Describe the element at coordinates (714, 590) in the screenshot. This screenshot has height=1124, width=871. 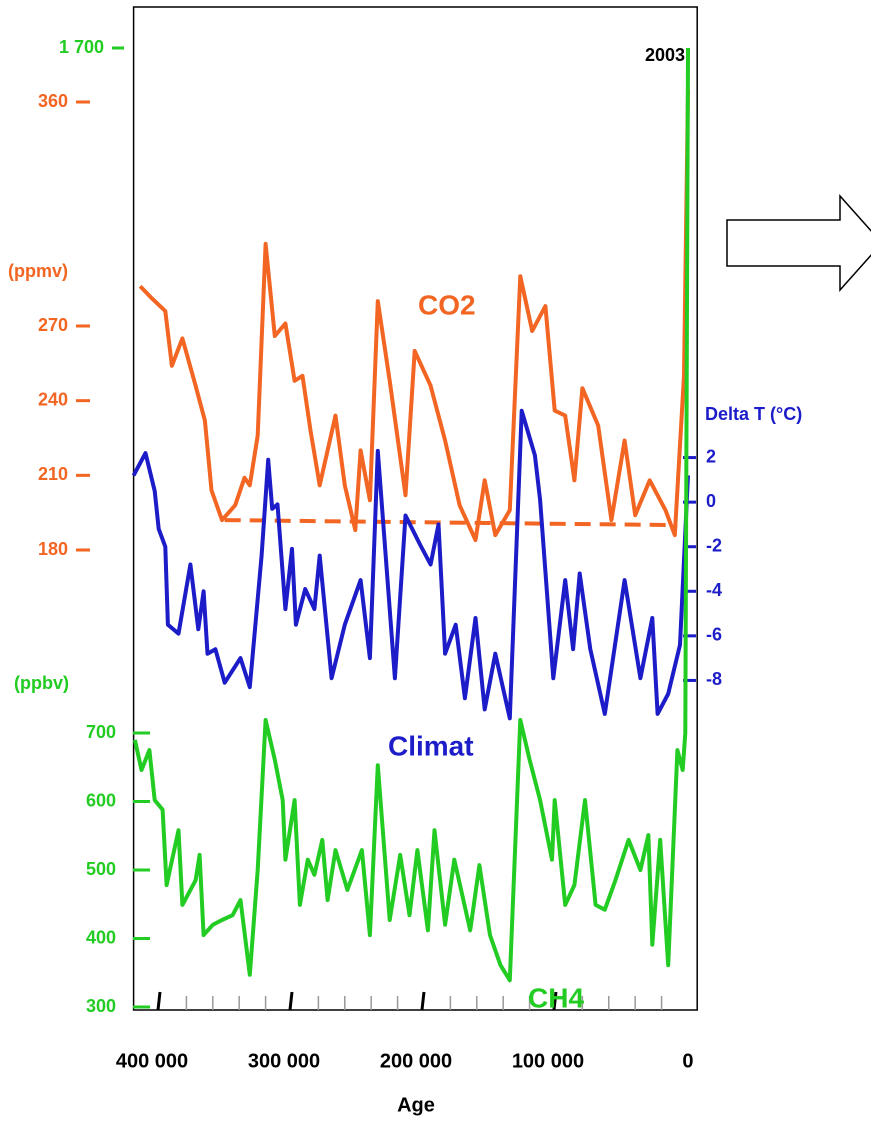
I see `y-tick-label: -4` at that location.